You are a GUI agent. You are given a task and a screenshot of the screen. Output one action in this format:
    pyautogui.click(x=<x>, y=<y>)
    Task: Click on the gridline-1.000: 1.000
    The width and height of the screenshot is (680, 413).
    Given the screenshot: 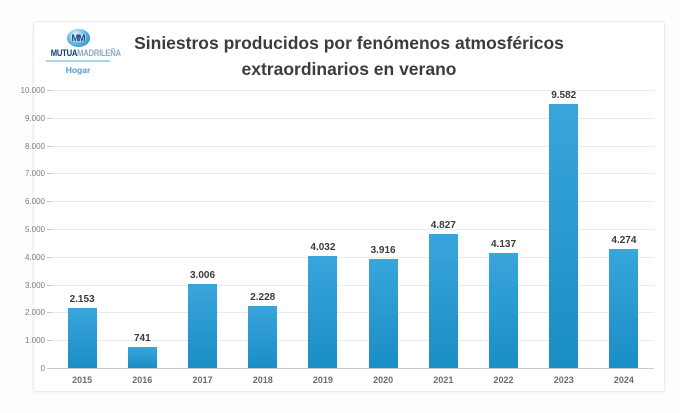 What is the action you would take?
    pyautogui.click(x=339, y=340)
    